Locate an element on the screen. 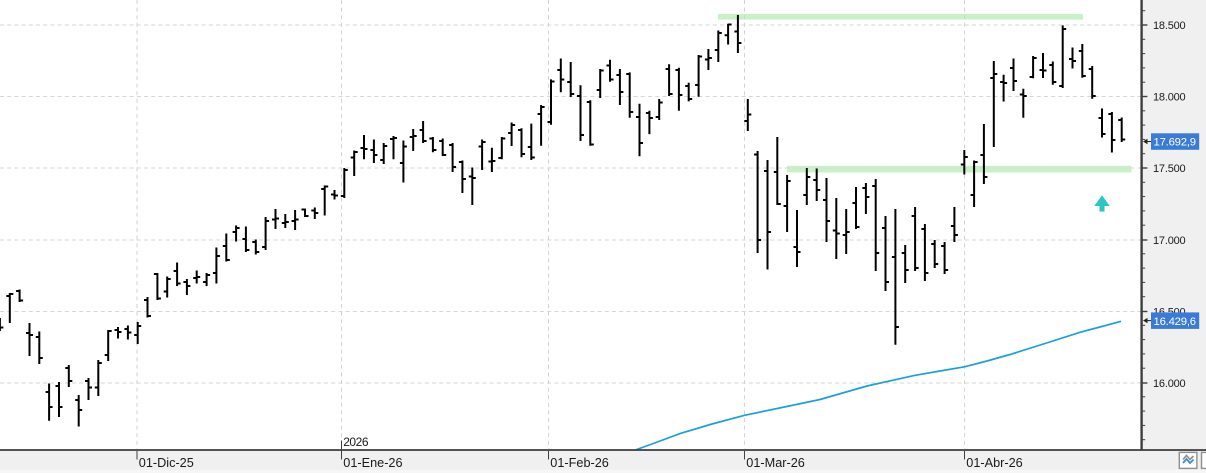 The width and height of the screenshot is (1206, 473). svg-text: 2026 is located at coordinates (356, 442).